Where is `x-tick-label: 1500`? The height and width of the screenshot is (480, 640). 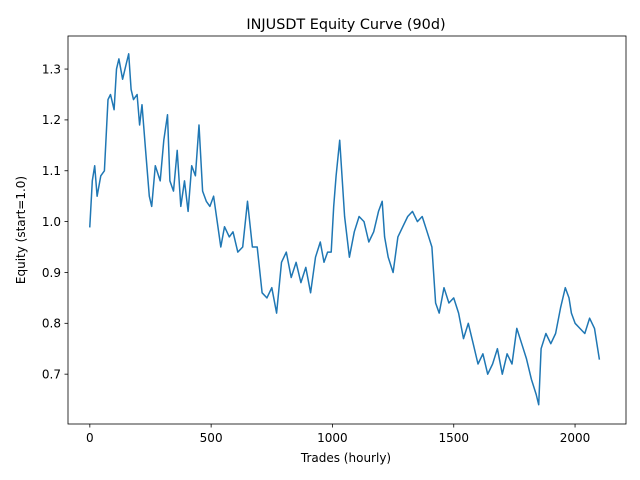 x-tick-label: 1500 is located at coordinates (453, 438).